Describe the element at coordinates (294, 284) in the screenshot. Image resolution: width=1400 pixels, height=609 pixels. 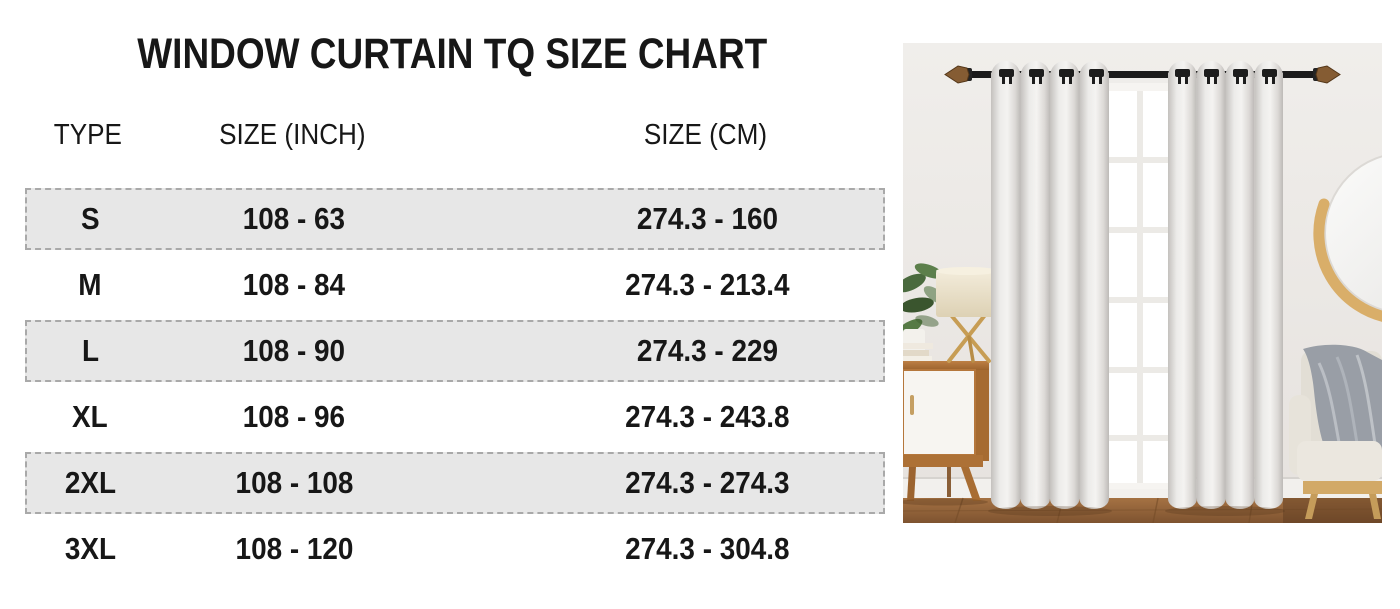
I see `cell-size-inch: 108 - 84` at that location.